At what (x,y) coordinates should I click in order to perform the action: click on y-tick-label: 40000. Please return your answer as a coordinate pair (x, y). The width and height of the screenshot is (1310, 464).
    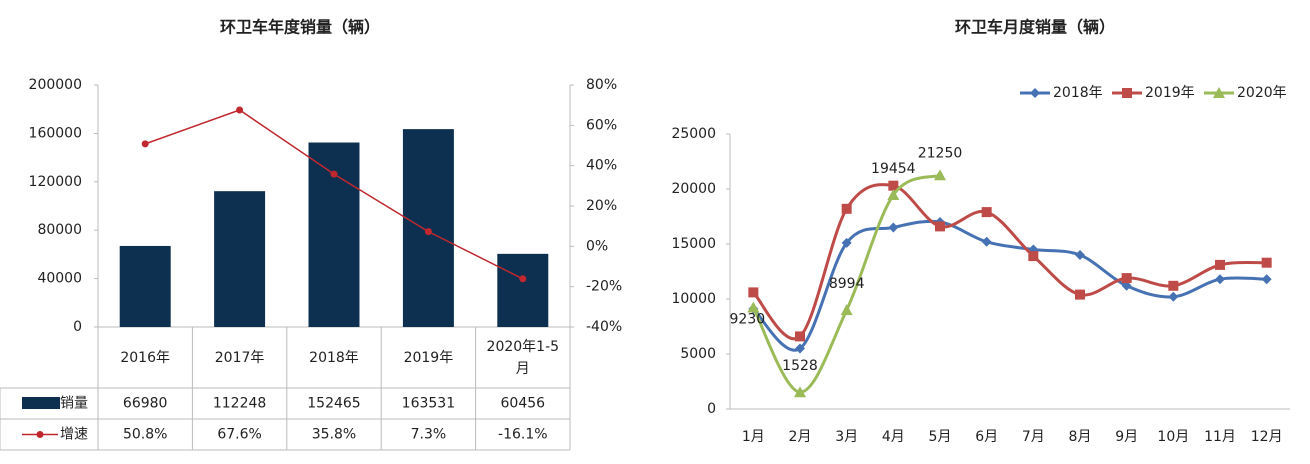
    Looking at the image, I should click on (59, 279).